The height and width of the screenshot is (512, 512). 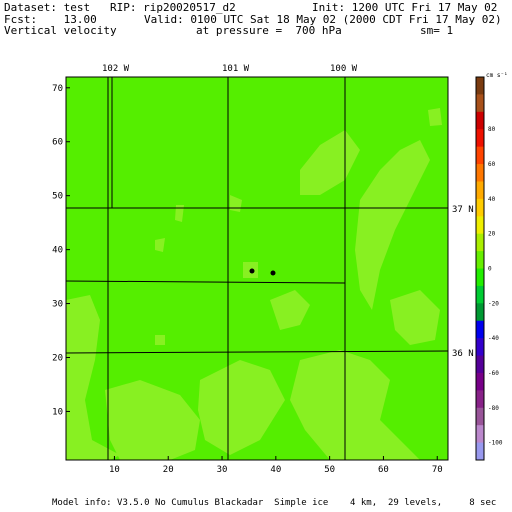 I want to click on x-tick-label: 10, so click(x=114, y=470).